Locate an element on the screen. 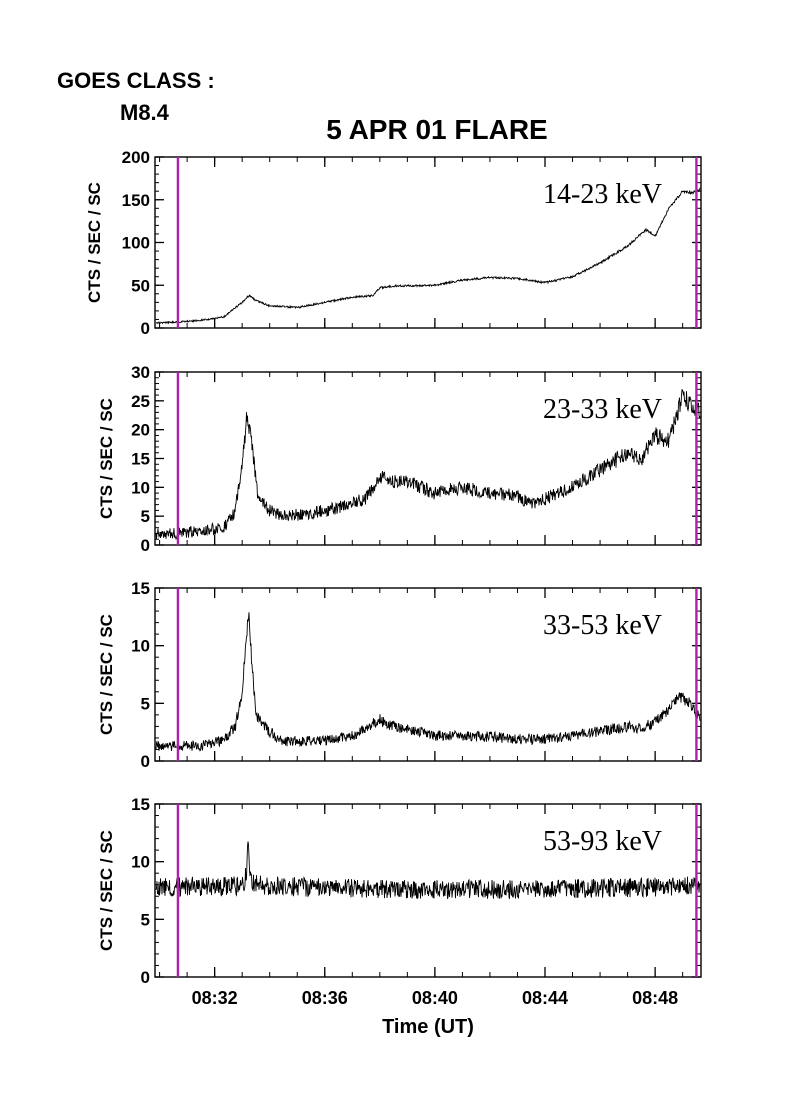 This screenshot has height=1118, width=790. panel-23-33kev: 0 5 10 15 20 25 30 CTS / SEC / SC 23-33 keV is located at coordinates (399, 459).